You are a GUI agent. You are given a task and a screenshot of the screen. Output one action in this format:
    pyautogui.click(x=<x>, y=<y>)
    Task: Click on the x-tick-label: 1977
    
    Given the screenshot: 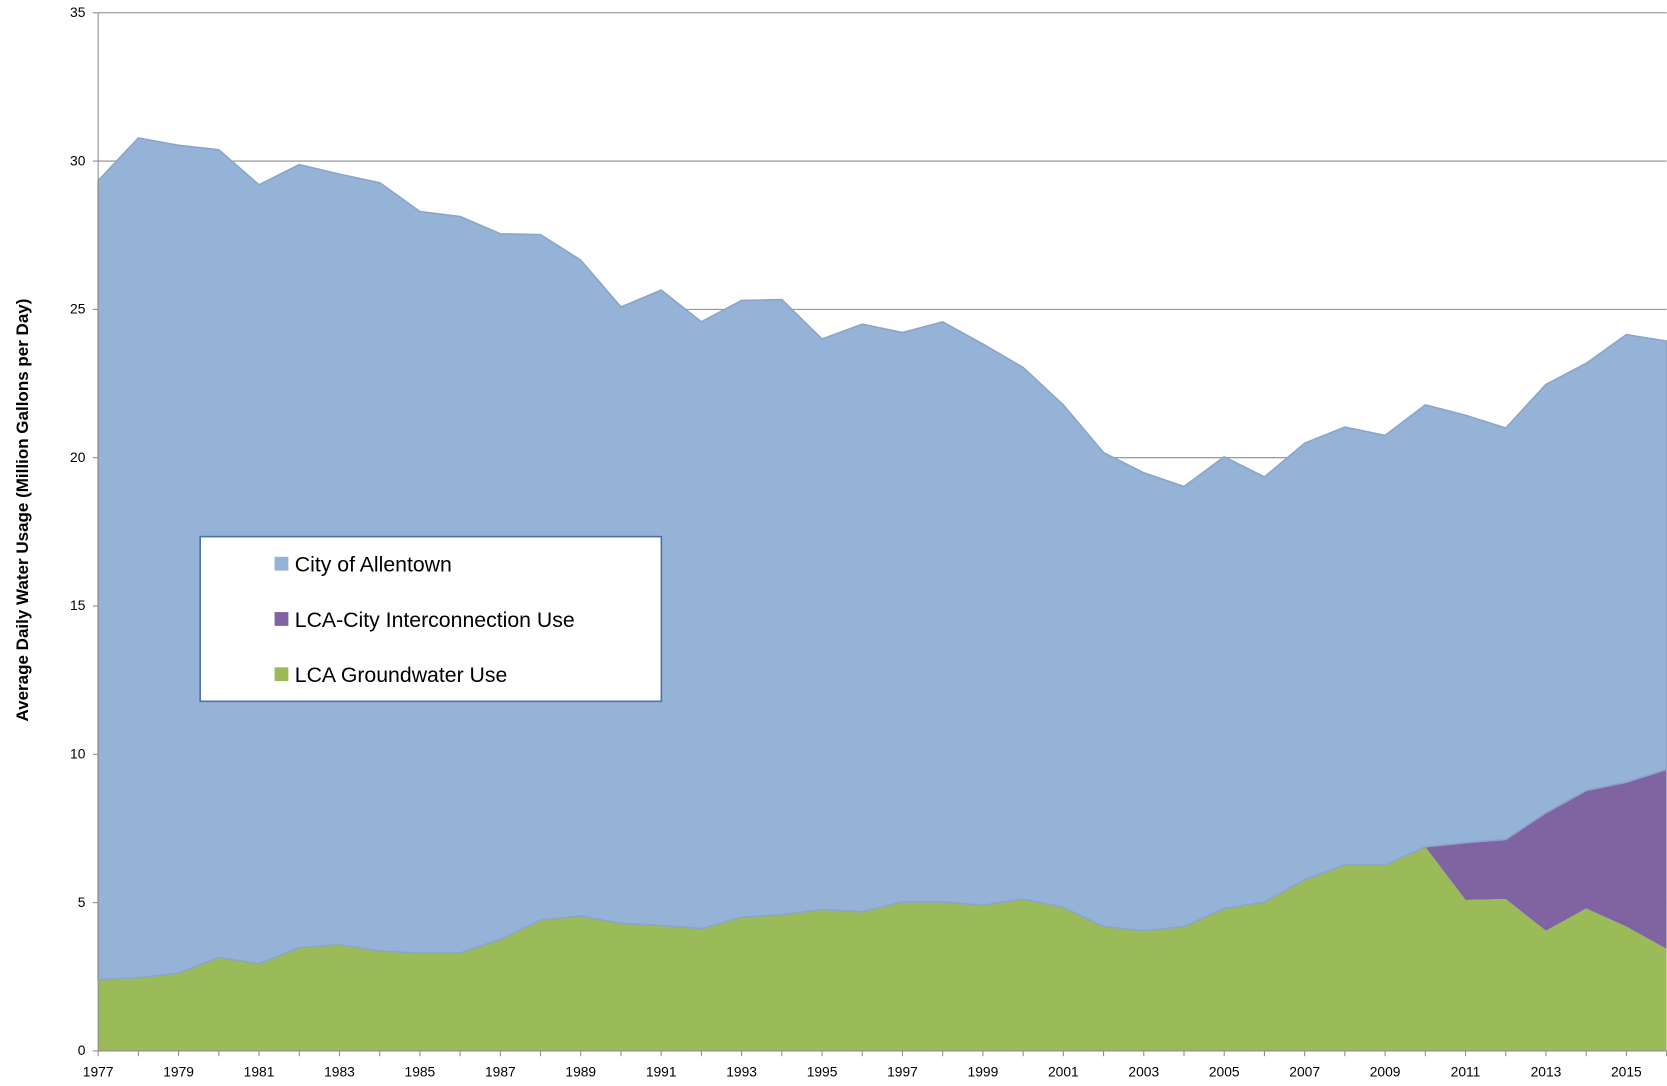 What is the action you would take?
    pyautogui.click(x=98, y=1071)
    